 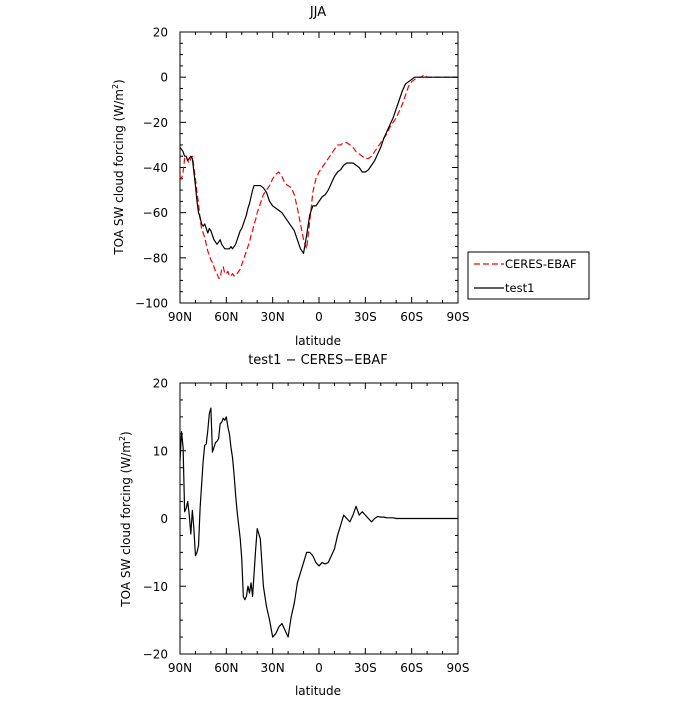 I want to click on top-chart-title: JJA, so click(x=317, y=12).